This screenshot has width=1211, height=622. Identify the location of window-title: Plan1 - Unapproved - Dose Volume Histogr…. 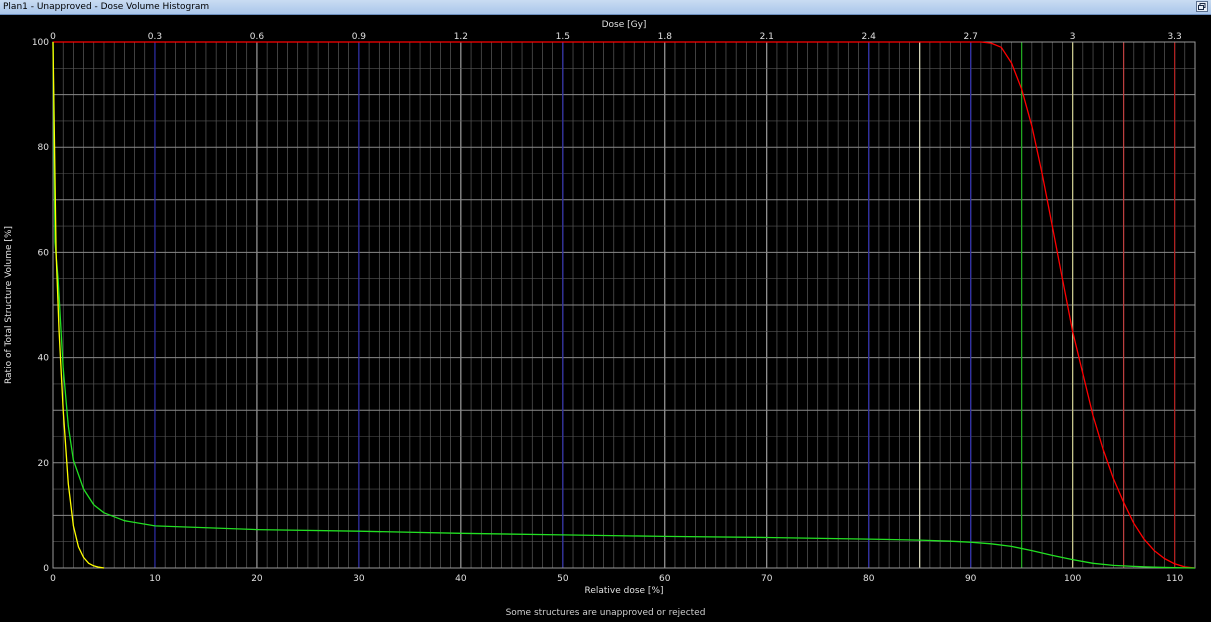
(106, 7).